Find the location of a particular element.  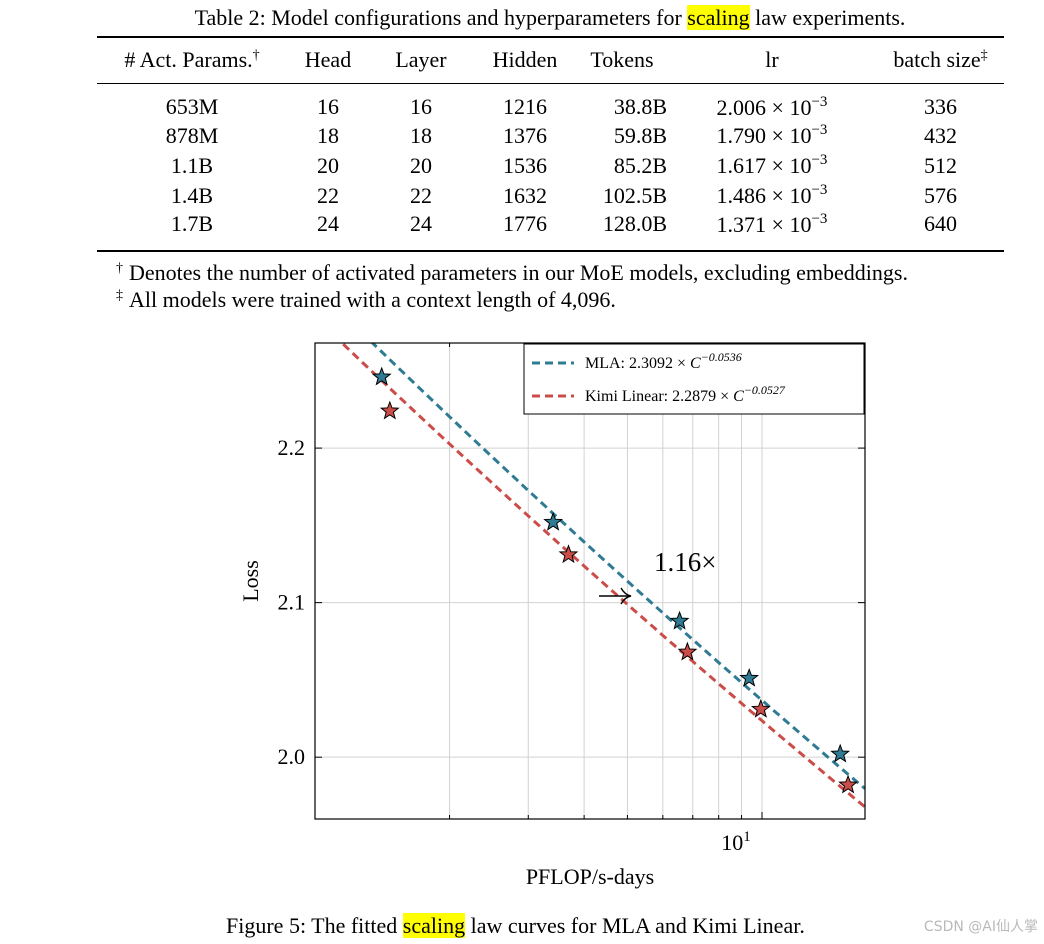

cell-tokens: 59.8B is located at coordinates (640, 135).